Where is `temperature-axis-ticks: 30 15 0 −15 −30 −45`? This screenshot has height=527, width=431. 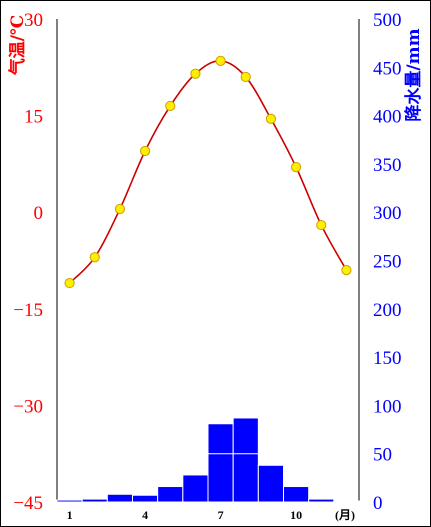
temperature-axis-ticks: 30 15 0 −15 −30 −45 is located at coordinates (28, 262).